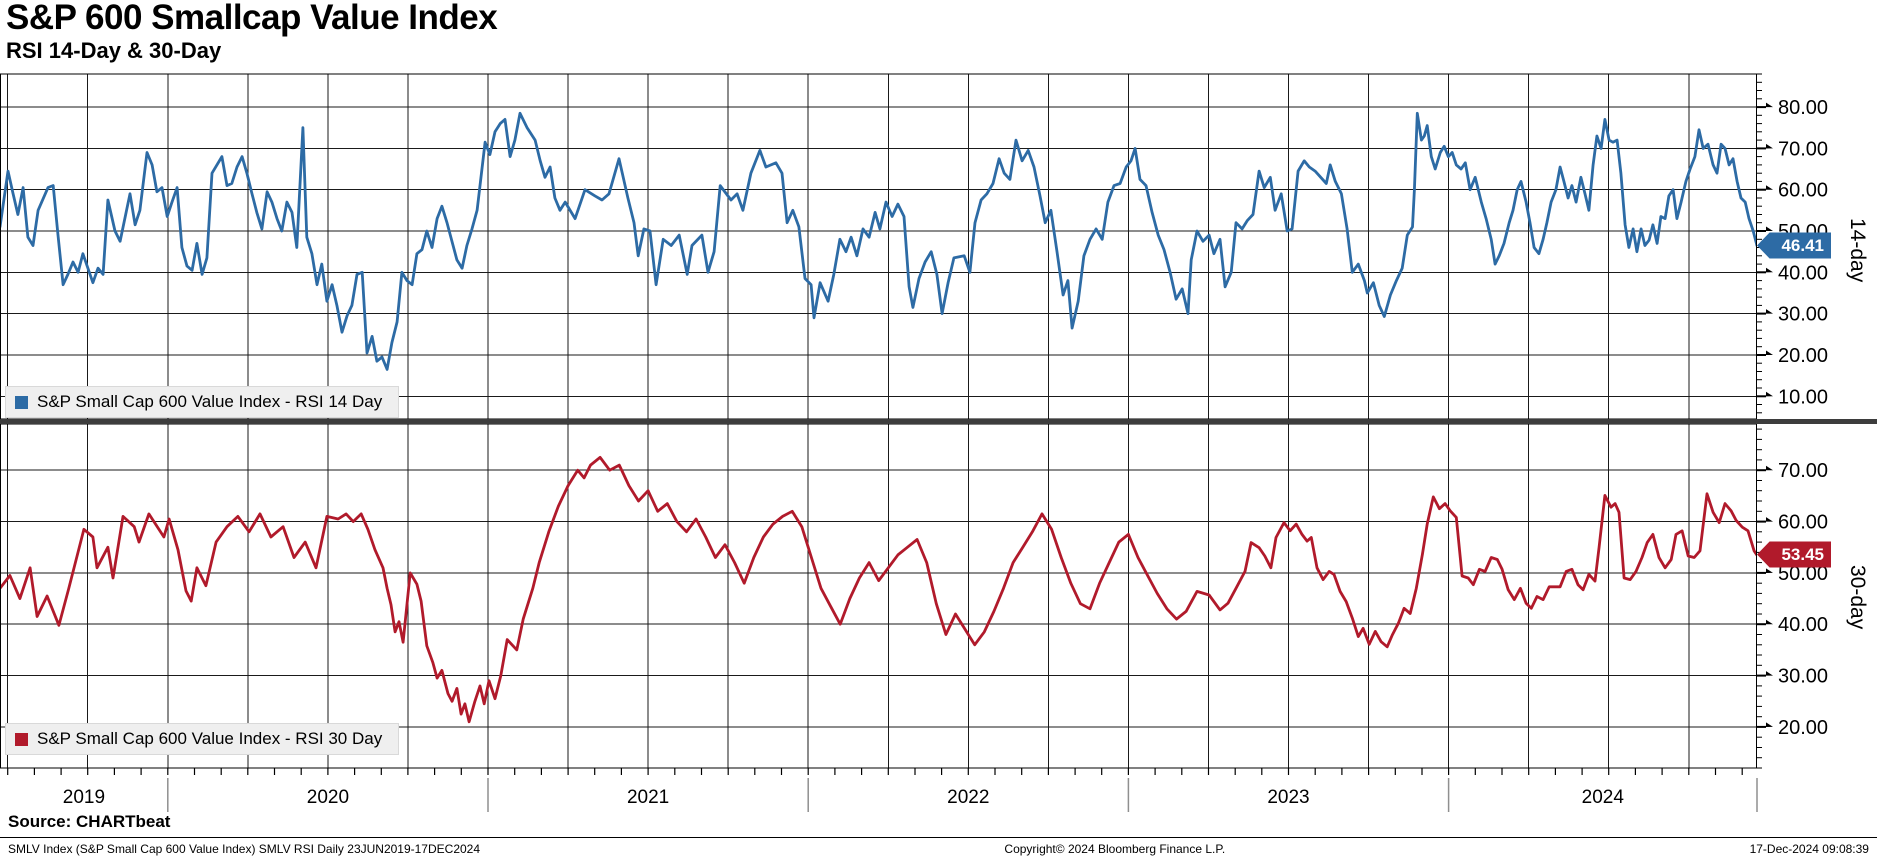 This screenshot has width=1877, height=859. What do you see at coordinates (1802, 245) in the screenshot?
I see `rsi14-last-value: 46.41` at bounding box center [1802, 245].